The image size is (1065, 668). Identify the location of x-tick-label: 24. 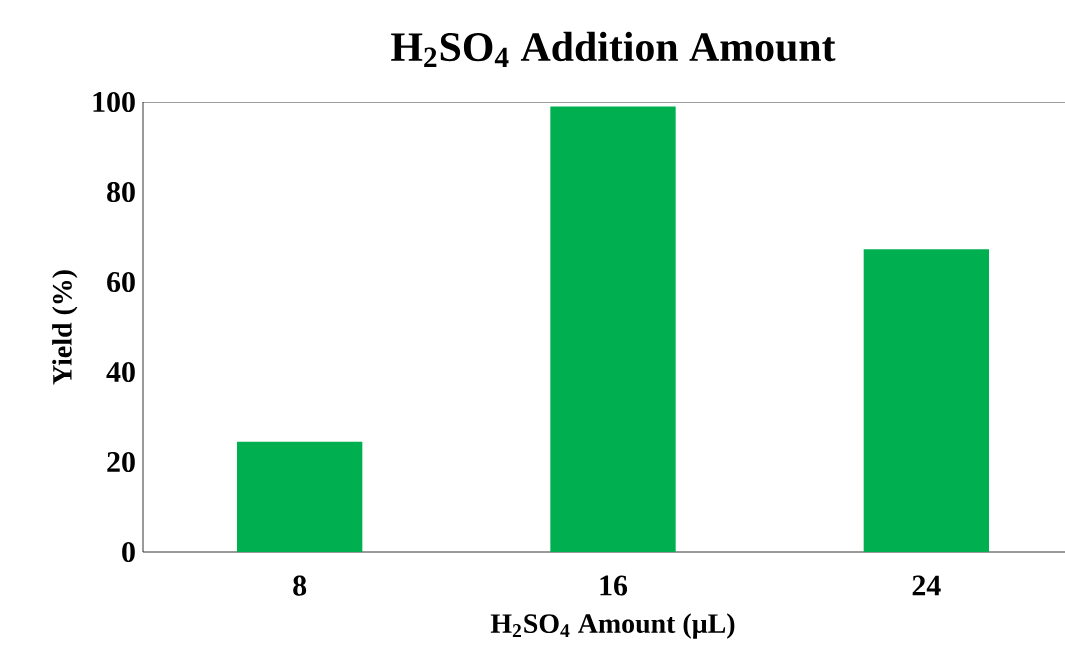
(926, 585).